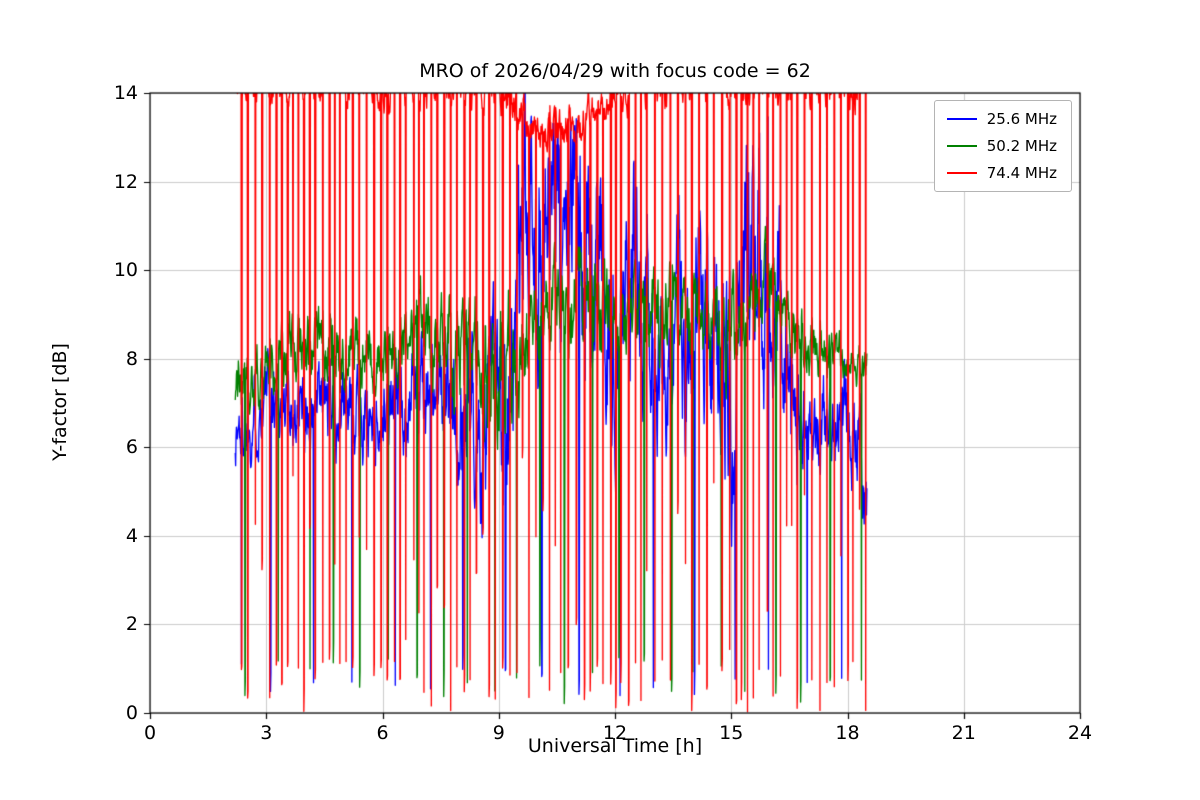  Describe the element at coordinates (125, 181) in the screenshot. I see `y-tick-label: 12` at that location.